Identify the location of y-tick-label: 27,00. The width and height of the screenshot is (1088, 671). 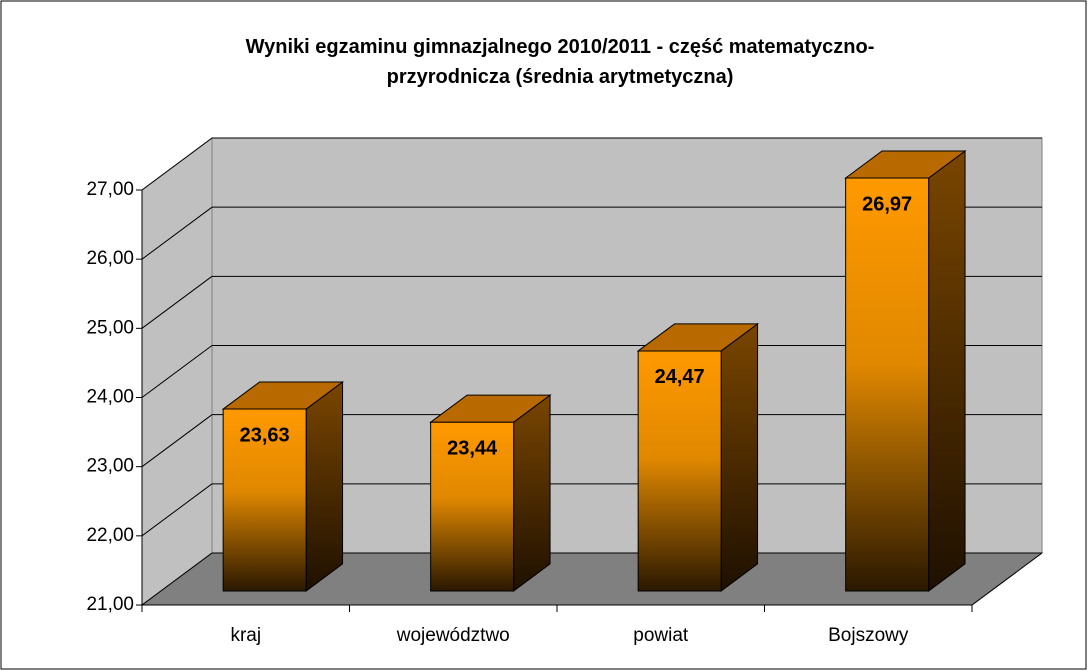
(110, 189).